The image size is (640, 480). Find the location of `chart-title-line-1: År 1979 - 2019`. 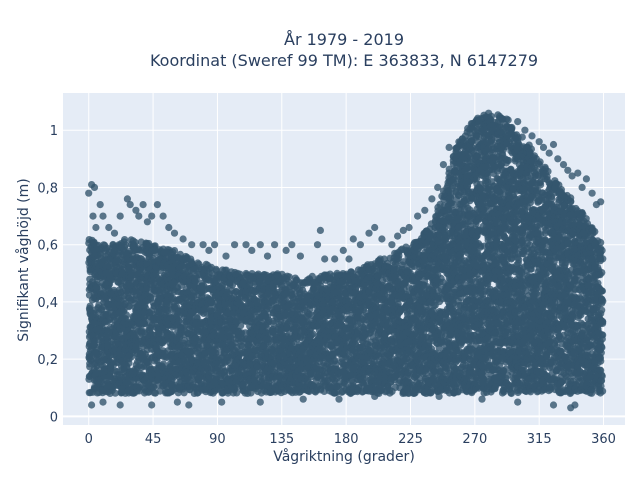

chart-title-line-1: År 1979 - 2019 is located at coordinates (344, 39).